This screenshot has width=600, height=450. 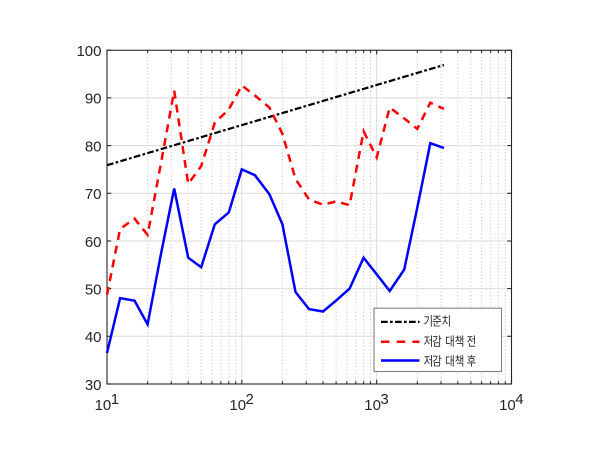 What do you see at coordinates (93, 289) in the screenshot?
I see `svg-text: 50` at bounding box center [93, 289].